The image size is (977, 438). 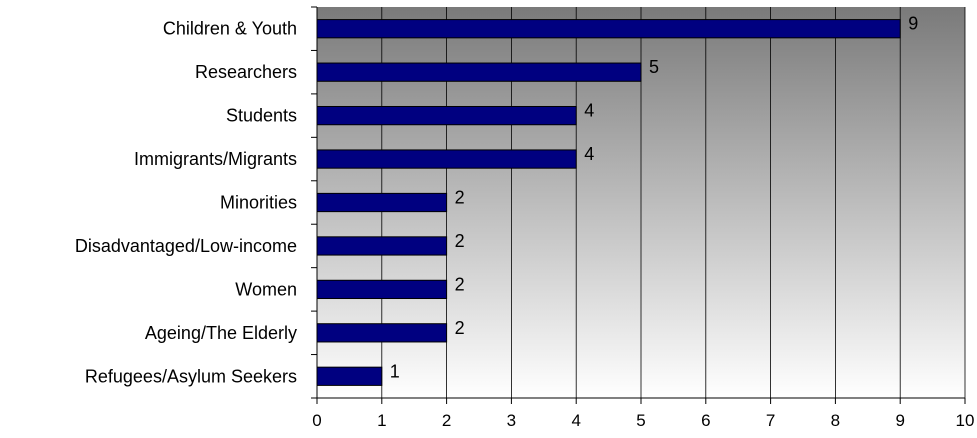 What do you see at coordinates (511, 420) in the screenshot?
I see `x-tick-label: 3` at bounding box center [511, 420].